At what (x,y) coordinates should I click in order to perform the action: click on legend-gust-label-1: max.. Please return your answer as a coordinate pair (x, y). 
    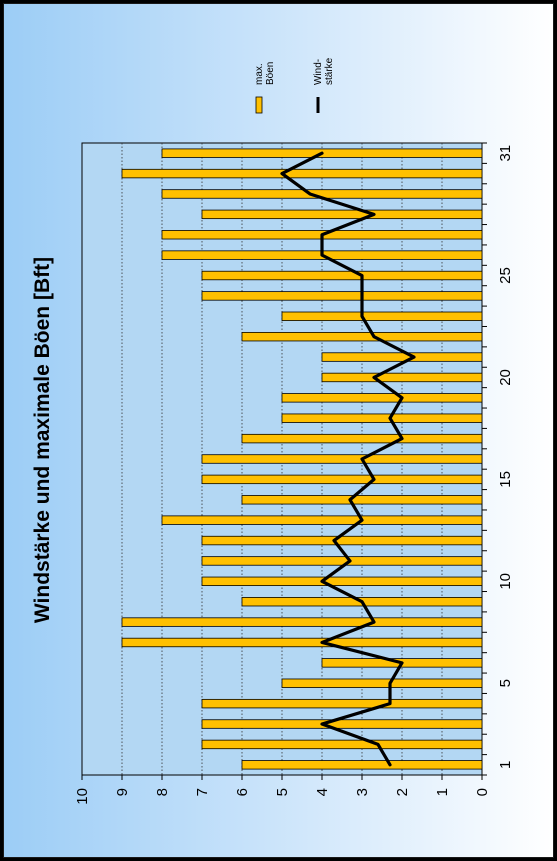
    Looking at the image, I should click on (259, 74).